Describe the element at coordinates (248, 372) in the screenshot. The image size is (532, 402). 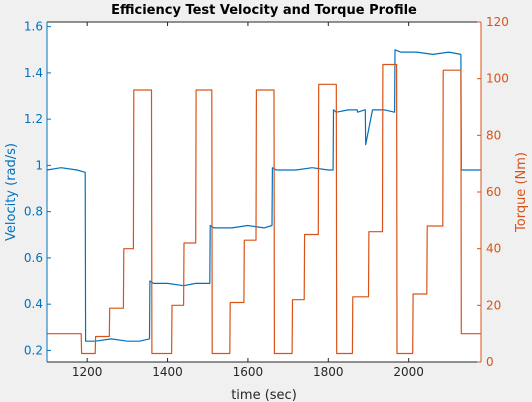
I see `x-tick-label: 1600` at that location.